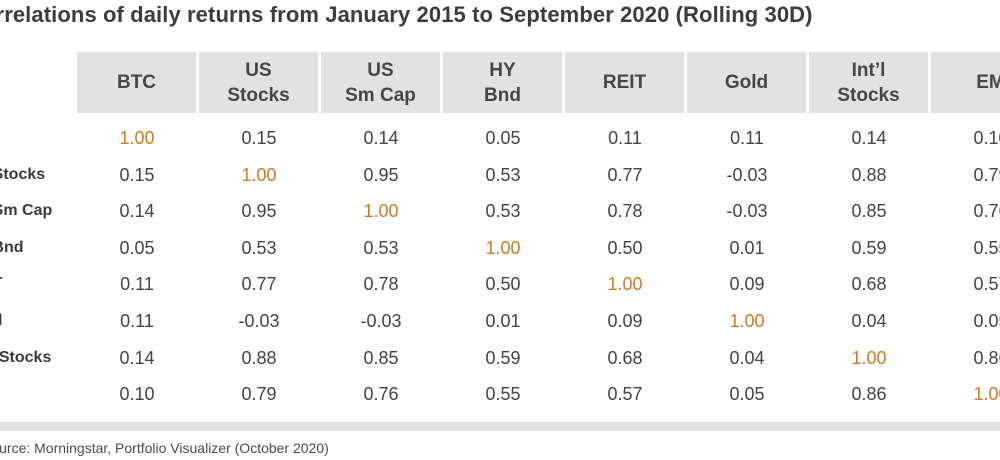 This screenshot has width=1000, height=460. Describe the element at coordinates (500, 426) in the screenshot. I see `table-bottom-rule` at that location.